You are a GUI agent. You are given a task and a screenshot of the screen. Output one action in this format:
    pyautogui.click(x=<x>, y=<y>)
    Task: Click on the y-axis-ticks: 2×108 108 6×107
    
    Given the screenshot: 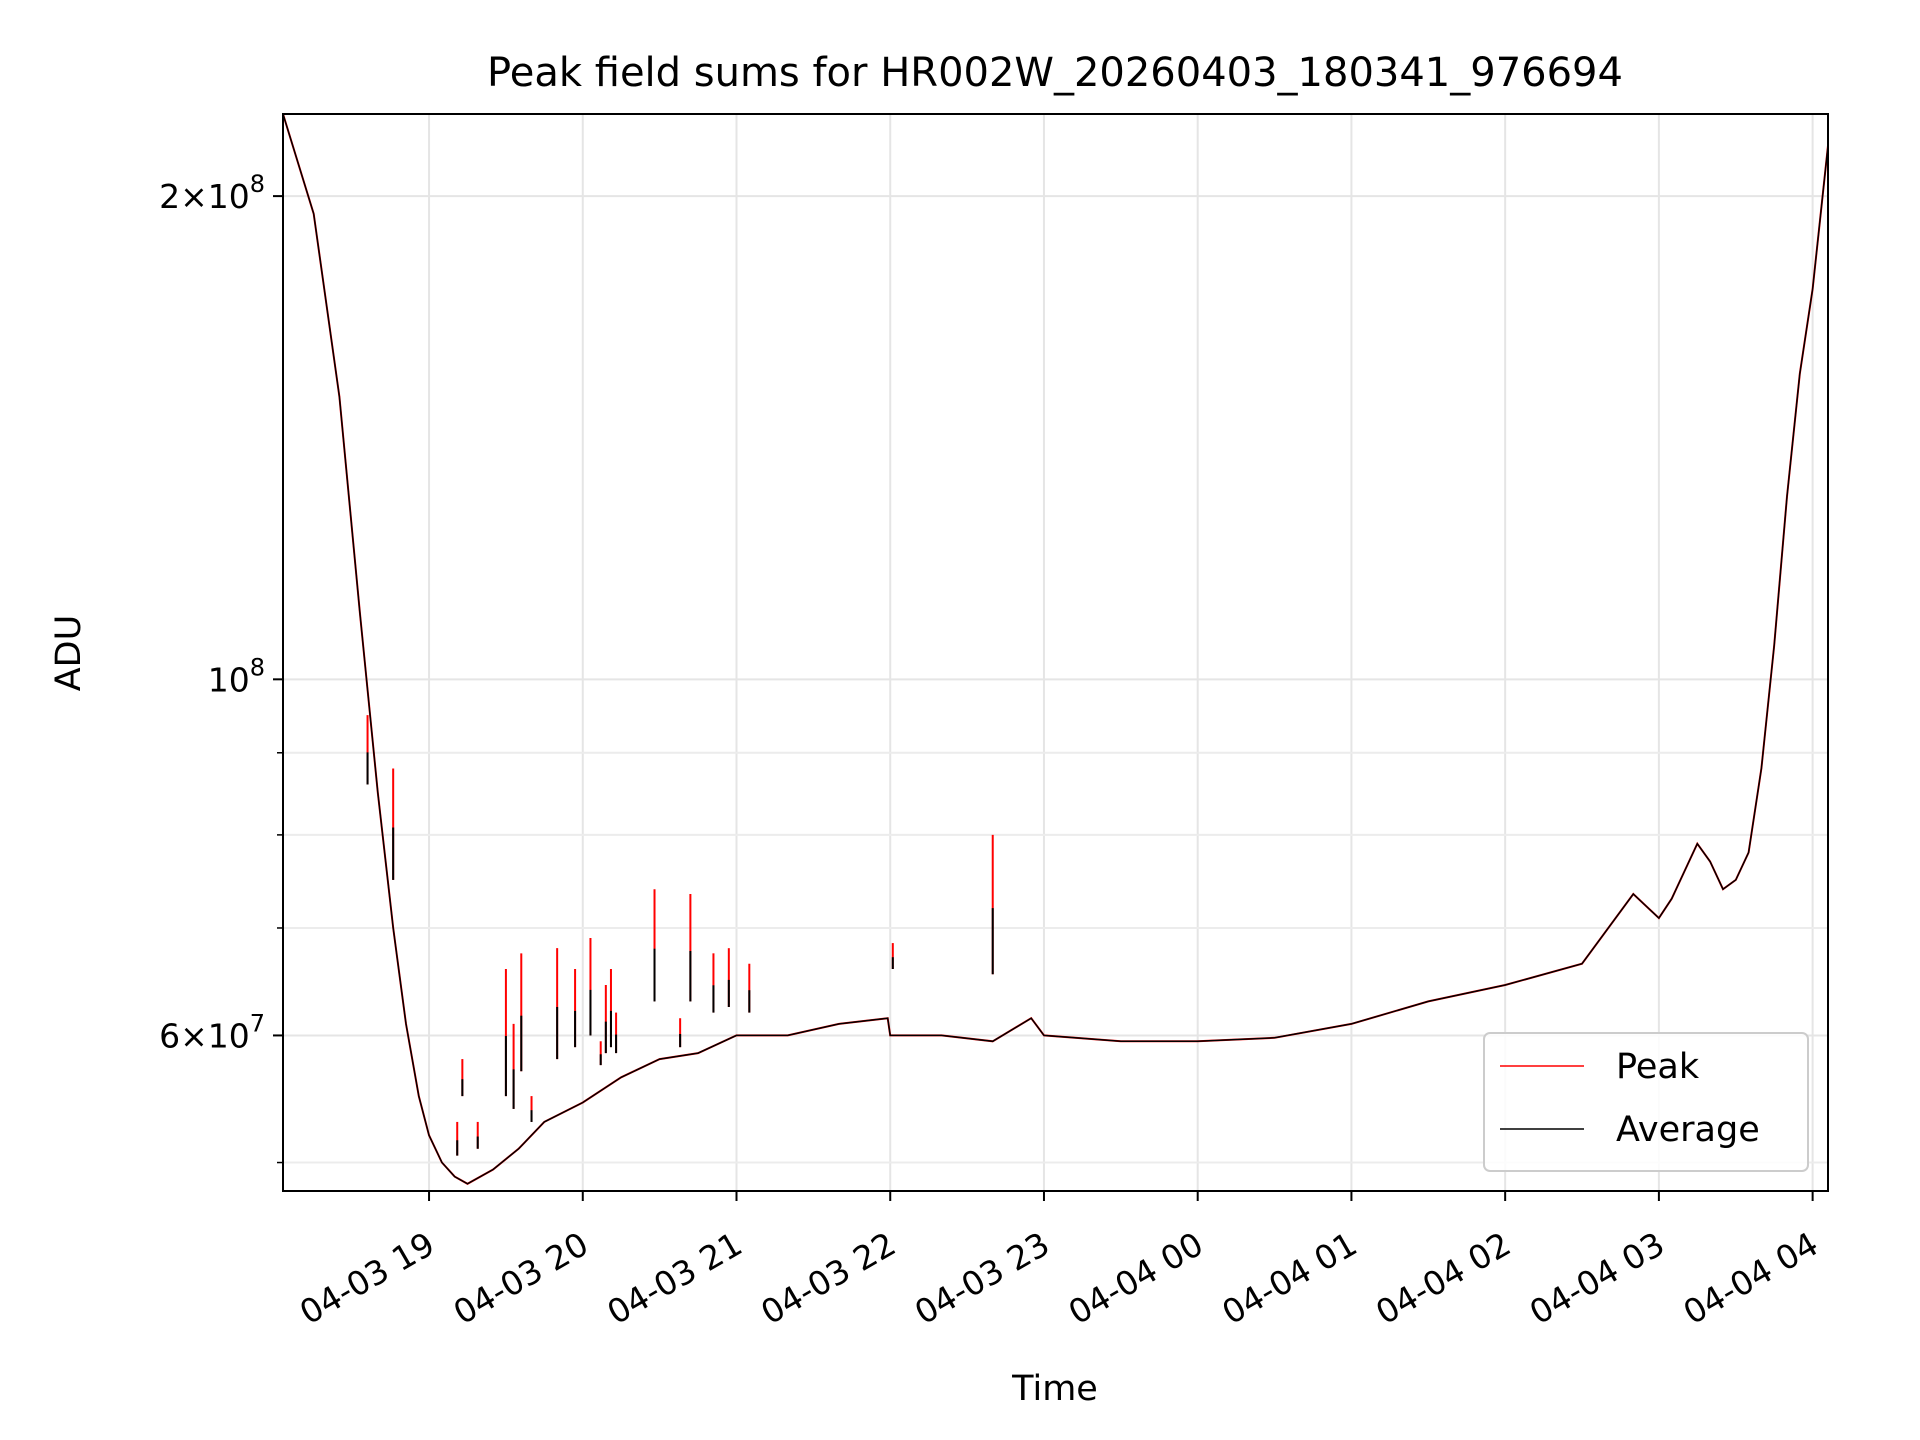 What is the action you would take?
    pyautogui.click(x=221, y=667)
    